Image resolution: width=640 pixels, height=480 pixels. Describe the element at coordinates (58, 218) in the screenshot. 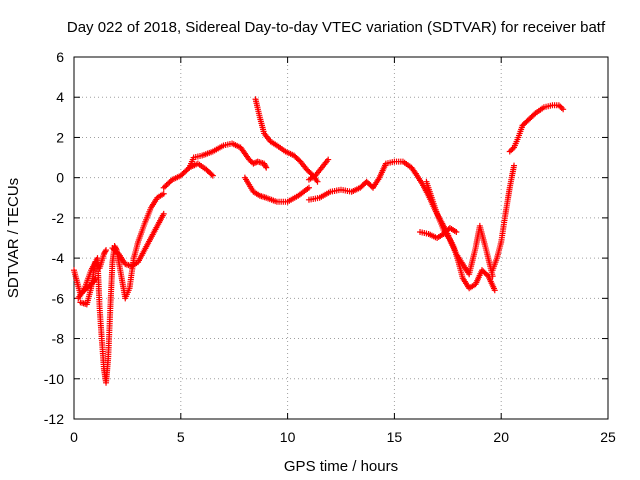

I see `y-tick-label: -2` at that location.